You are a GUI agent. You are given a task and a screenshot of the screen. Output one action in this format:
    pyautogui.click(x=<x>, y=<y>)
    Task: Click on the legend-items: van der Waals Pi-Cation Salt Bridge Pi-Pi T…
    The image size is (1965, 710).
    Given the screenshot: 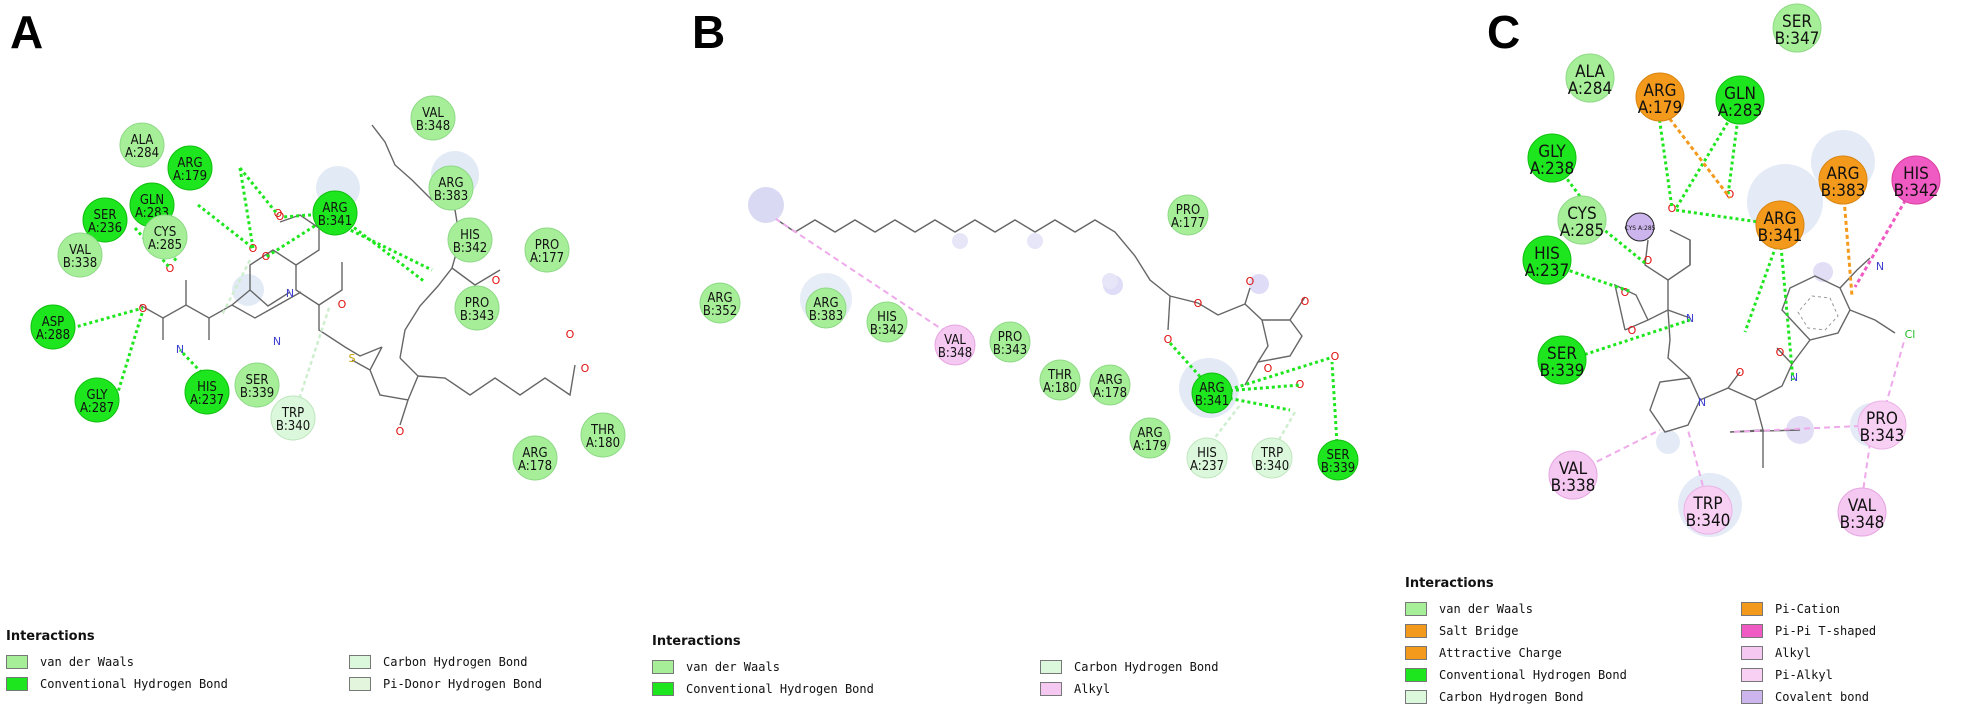 What is the action you would take?
    pyautogui.click(x=1673, y=653)
    